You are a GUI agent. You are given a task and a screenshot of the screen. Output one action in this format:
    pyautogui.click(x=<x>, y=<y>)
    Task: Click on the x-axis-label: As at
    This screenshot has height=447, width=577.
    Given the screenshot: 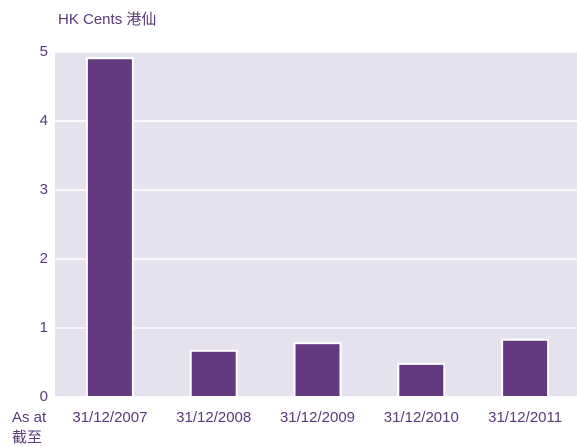 What is the action you would take?
    pyautogui.click(x=29, y=417)
    